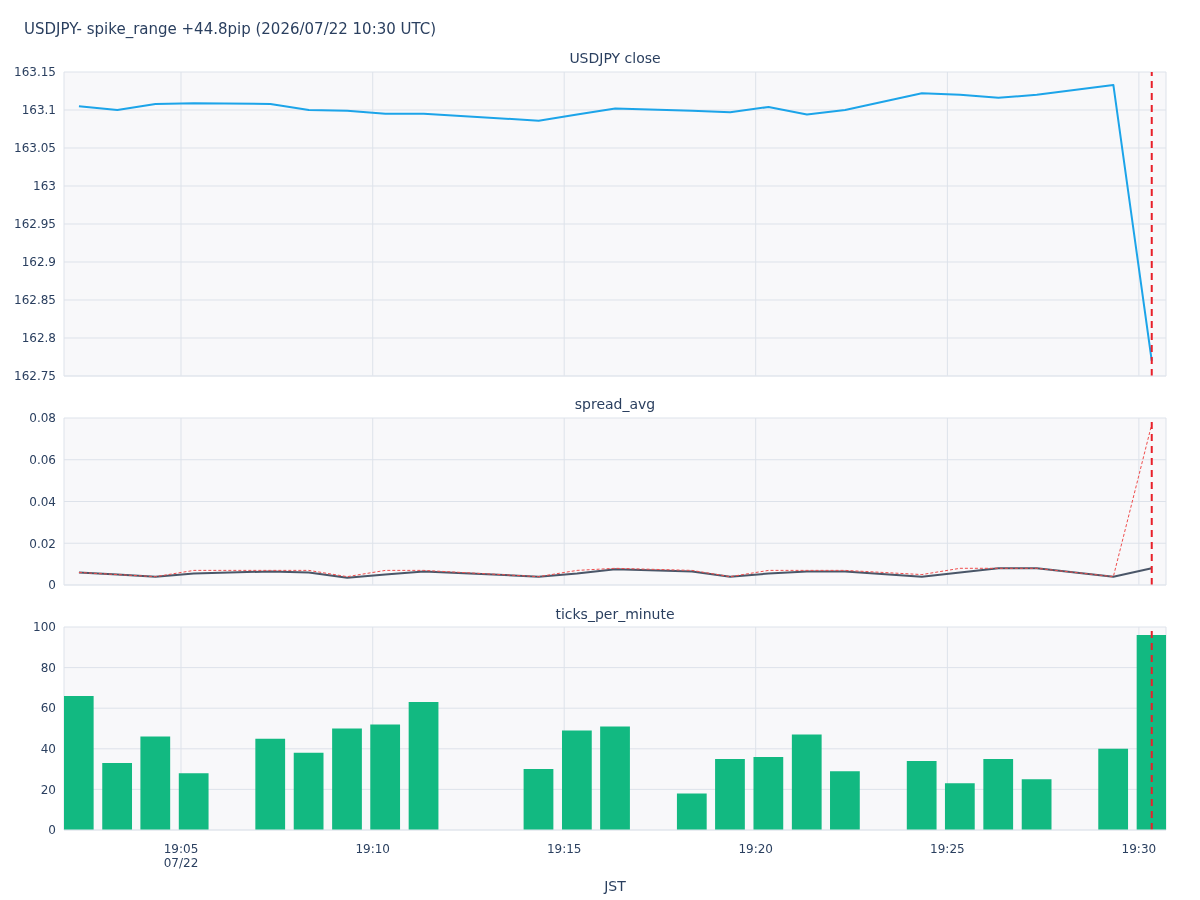 The image size is (1200, 900). Describe the element at coordinates (44, 186) in the screenshot. I see `y-tick-label: 163` at that location.